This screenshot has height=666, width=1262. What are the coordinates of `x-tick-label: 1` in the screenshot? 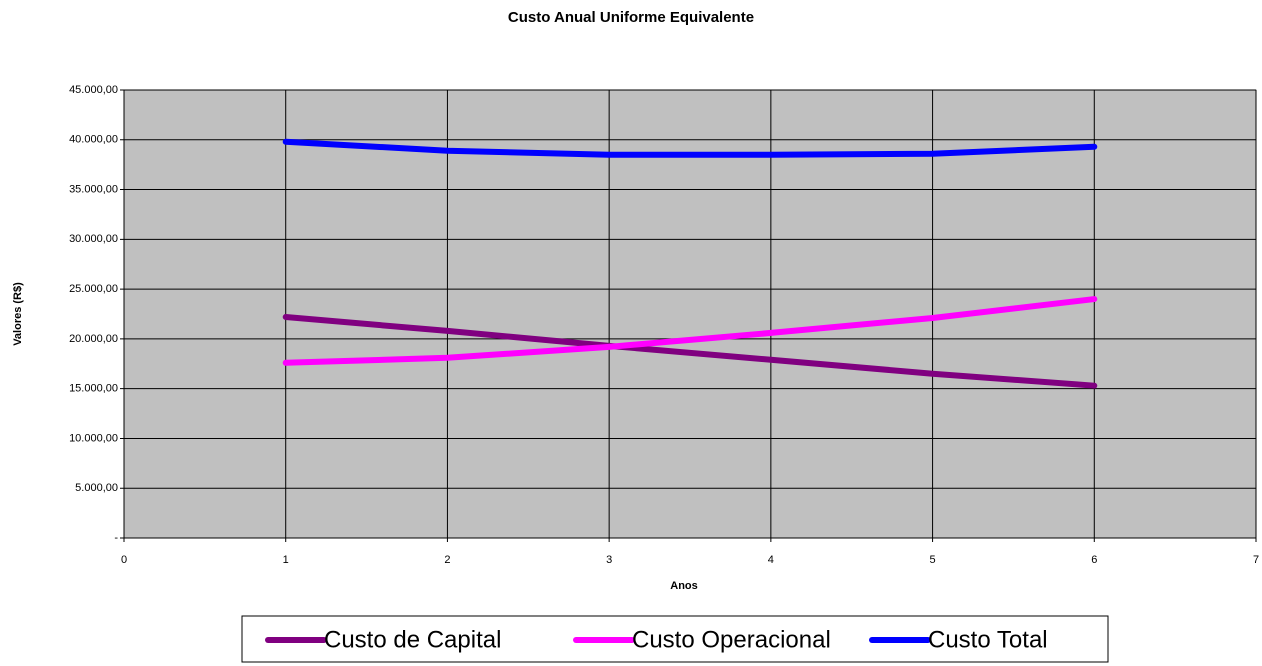 It's located at (286, 560).